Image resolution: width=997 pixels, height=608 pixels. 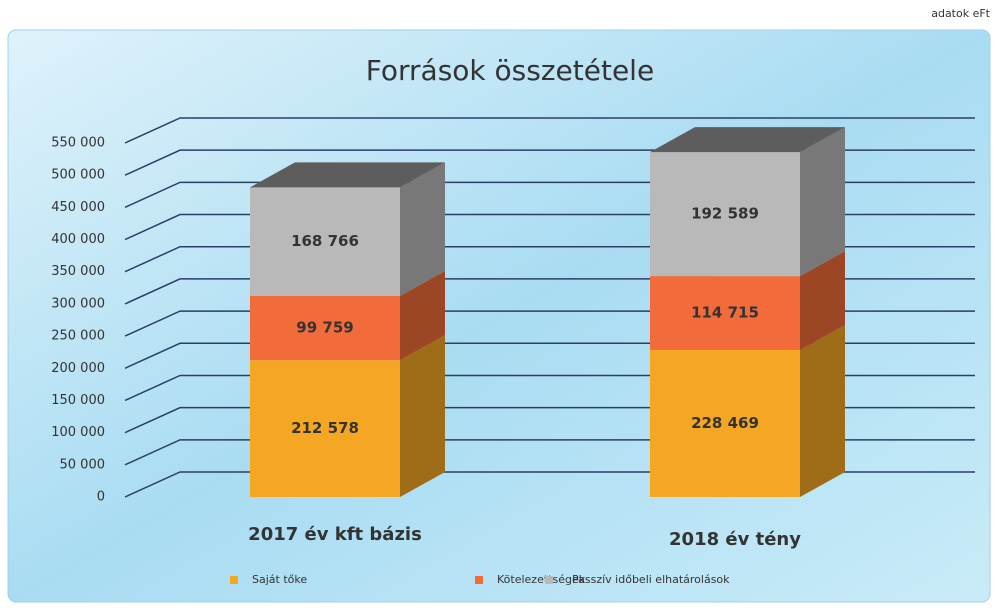 I want to click on y-tick-label: 50 000, so click(x=83, y=464).